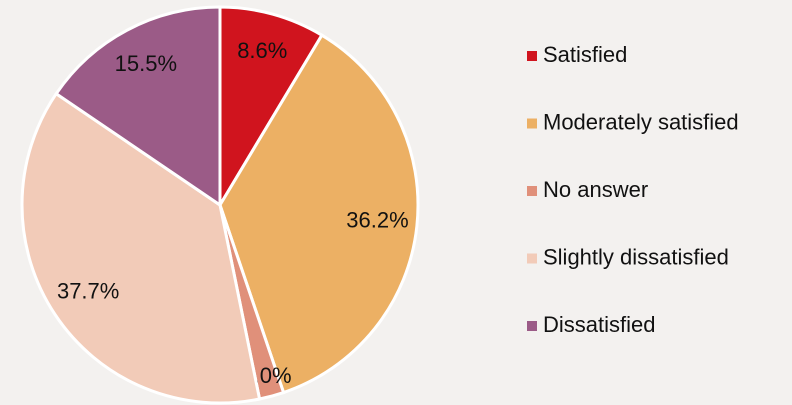 The width and height of the screenshot is (792, 405). What do you see at coordinates (377, 220) in the screenshot?
I see `slice-label: 36.2%` at bounding box center [377, 220].